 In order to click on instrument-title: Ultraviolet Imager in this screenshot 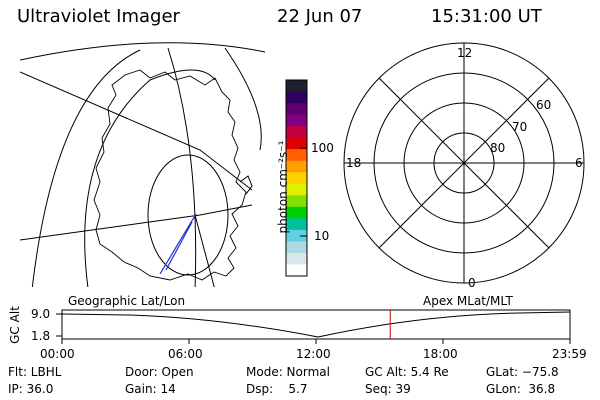, I will do `click(98, 16)`.